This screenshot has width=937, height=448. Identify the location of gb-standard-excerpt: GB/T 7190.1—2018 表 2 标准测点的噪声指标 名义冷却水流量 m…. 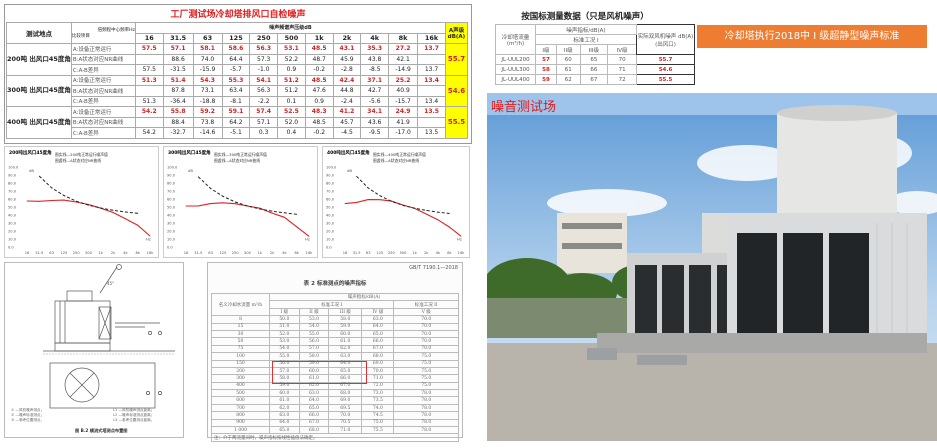
(335, 352).